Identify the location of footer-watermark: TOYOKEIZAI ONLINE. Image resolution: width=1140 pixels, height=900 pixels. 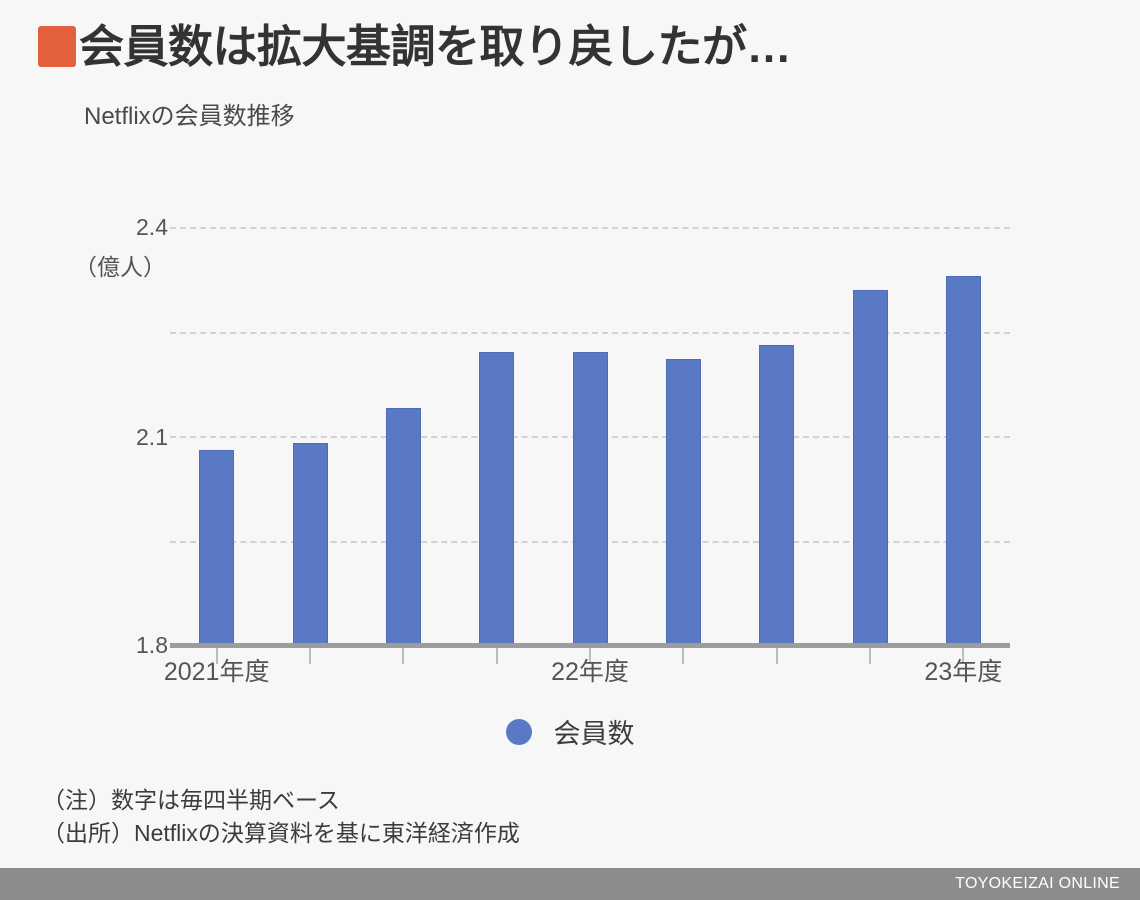
(1037, 883).